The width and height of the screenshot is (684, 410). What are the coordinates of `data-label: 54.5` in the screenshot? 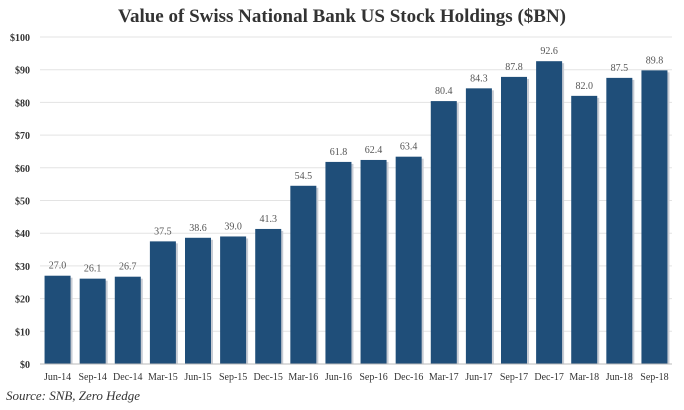 It's located at (304, 176).